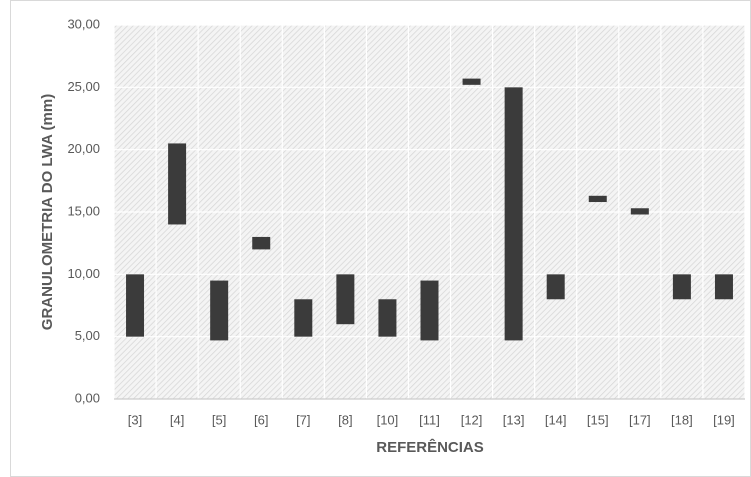 This screenshot has width=751, height=477. Describe the element at coordinates (135, 419) in the screenshot. I see `x-tick-label: [3]` at that location.